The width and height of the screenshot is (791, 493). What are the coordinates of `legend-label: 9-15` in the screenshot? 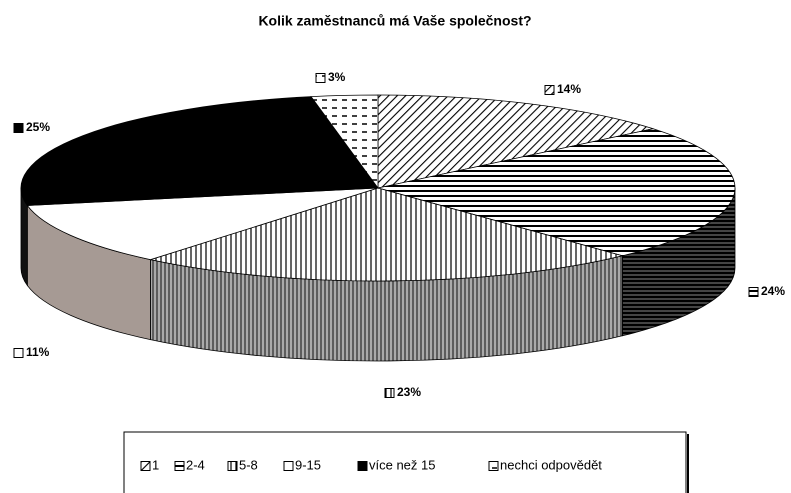 It's located at (308, 464).